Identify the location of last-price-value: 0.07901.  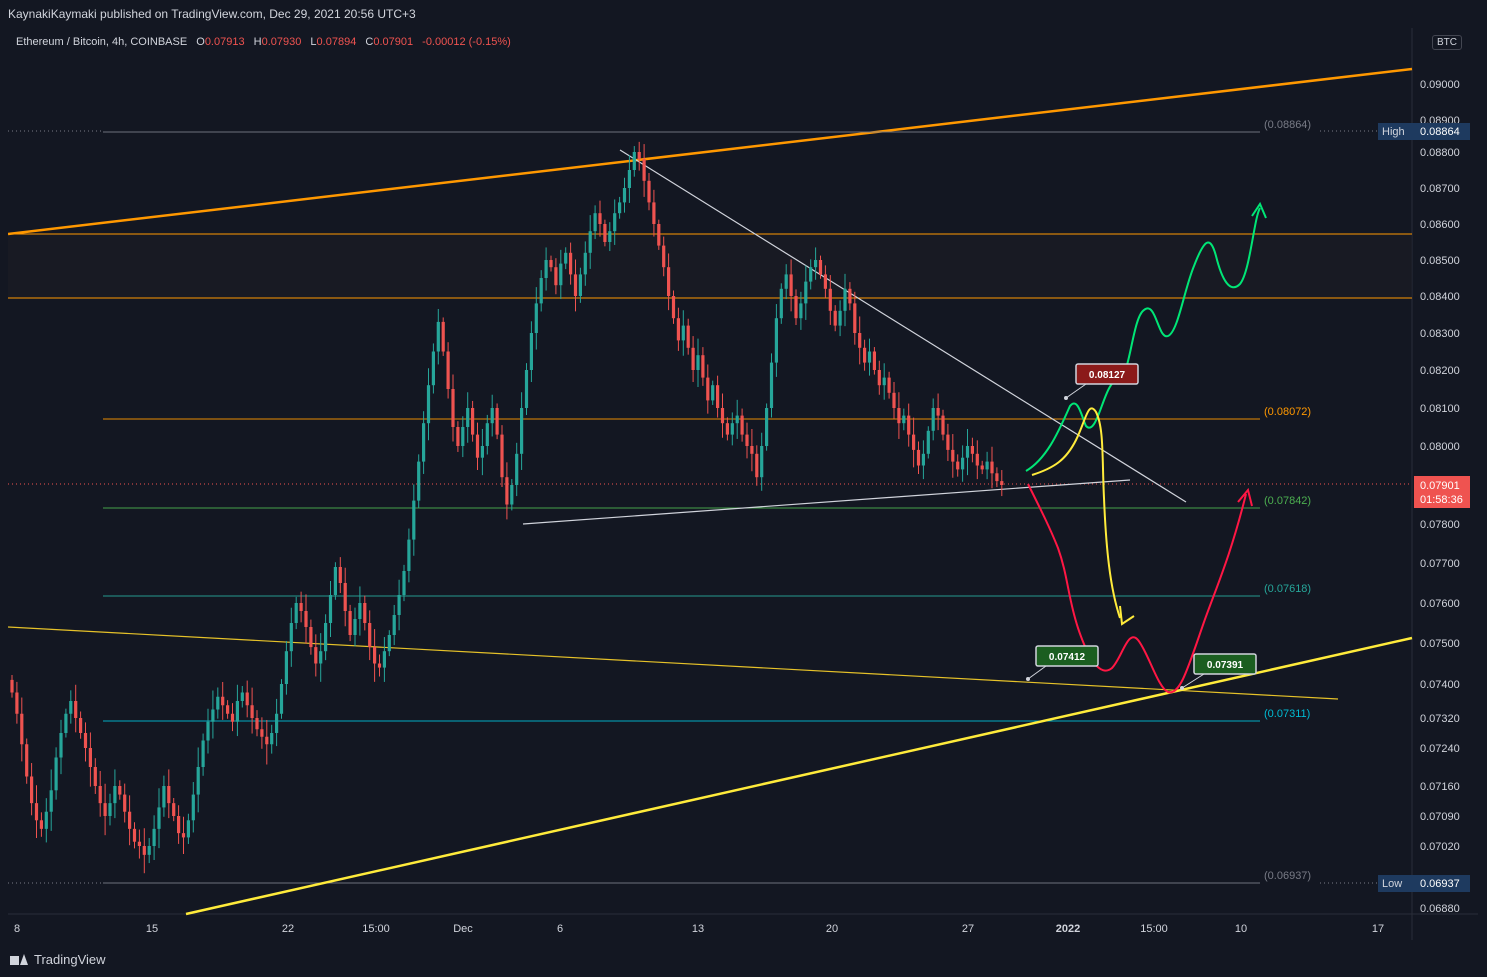
(1440, 486).